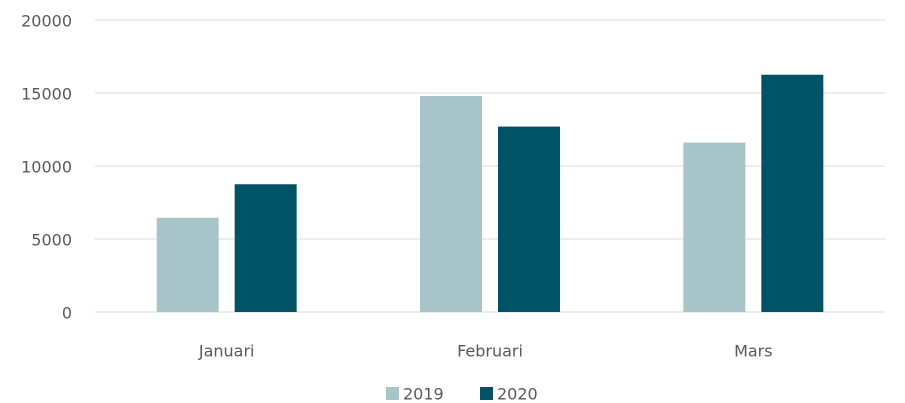  What do you see at coordinates (517, 394) in the screenshot?
I see `legend-label: 2020` at bounding box center [517, 394].